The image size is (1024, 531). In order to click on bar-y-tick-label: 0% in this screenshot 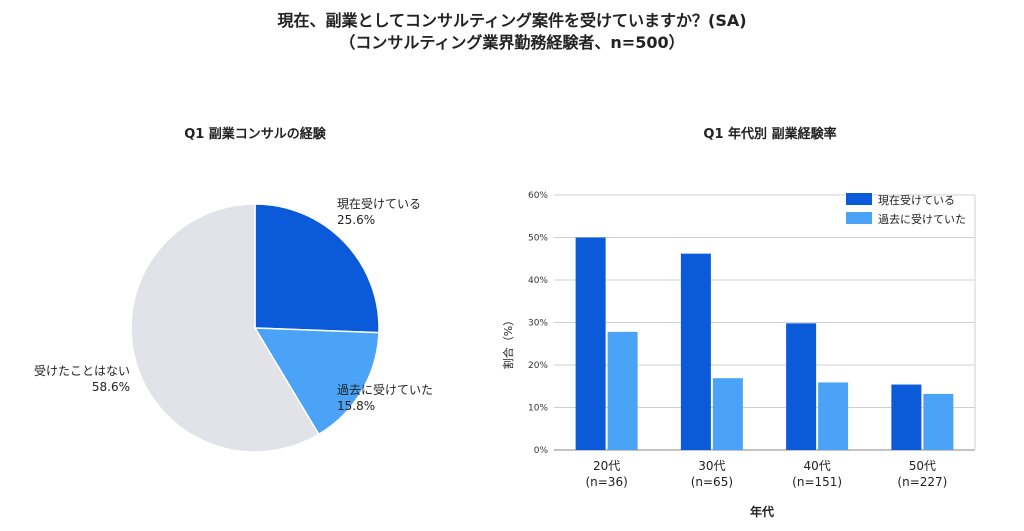, I will do `click(541, 451)`.